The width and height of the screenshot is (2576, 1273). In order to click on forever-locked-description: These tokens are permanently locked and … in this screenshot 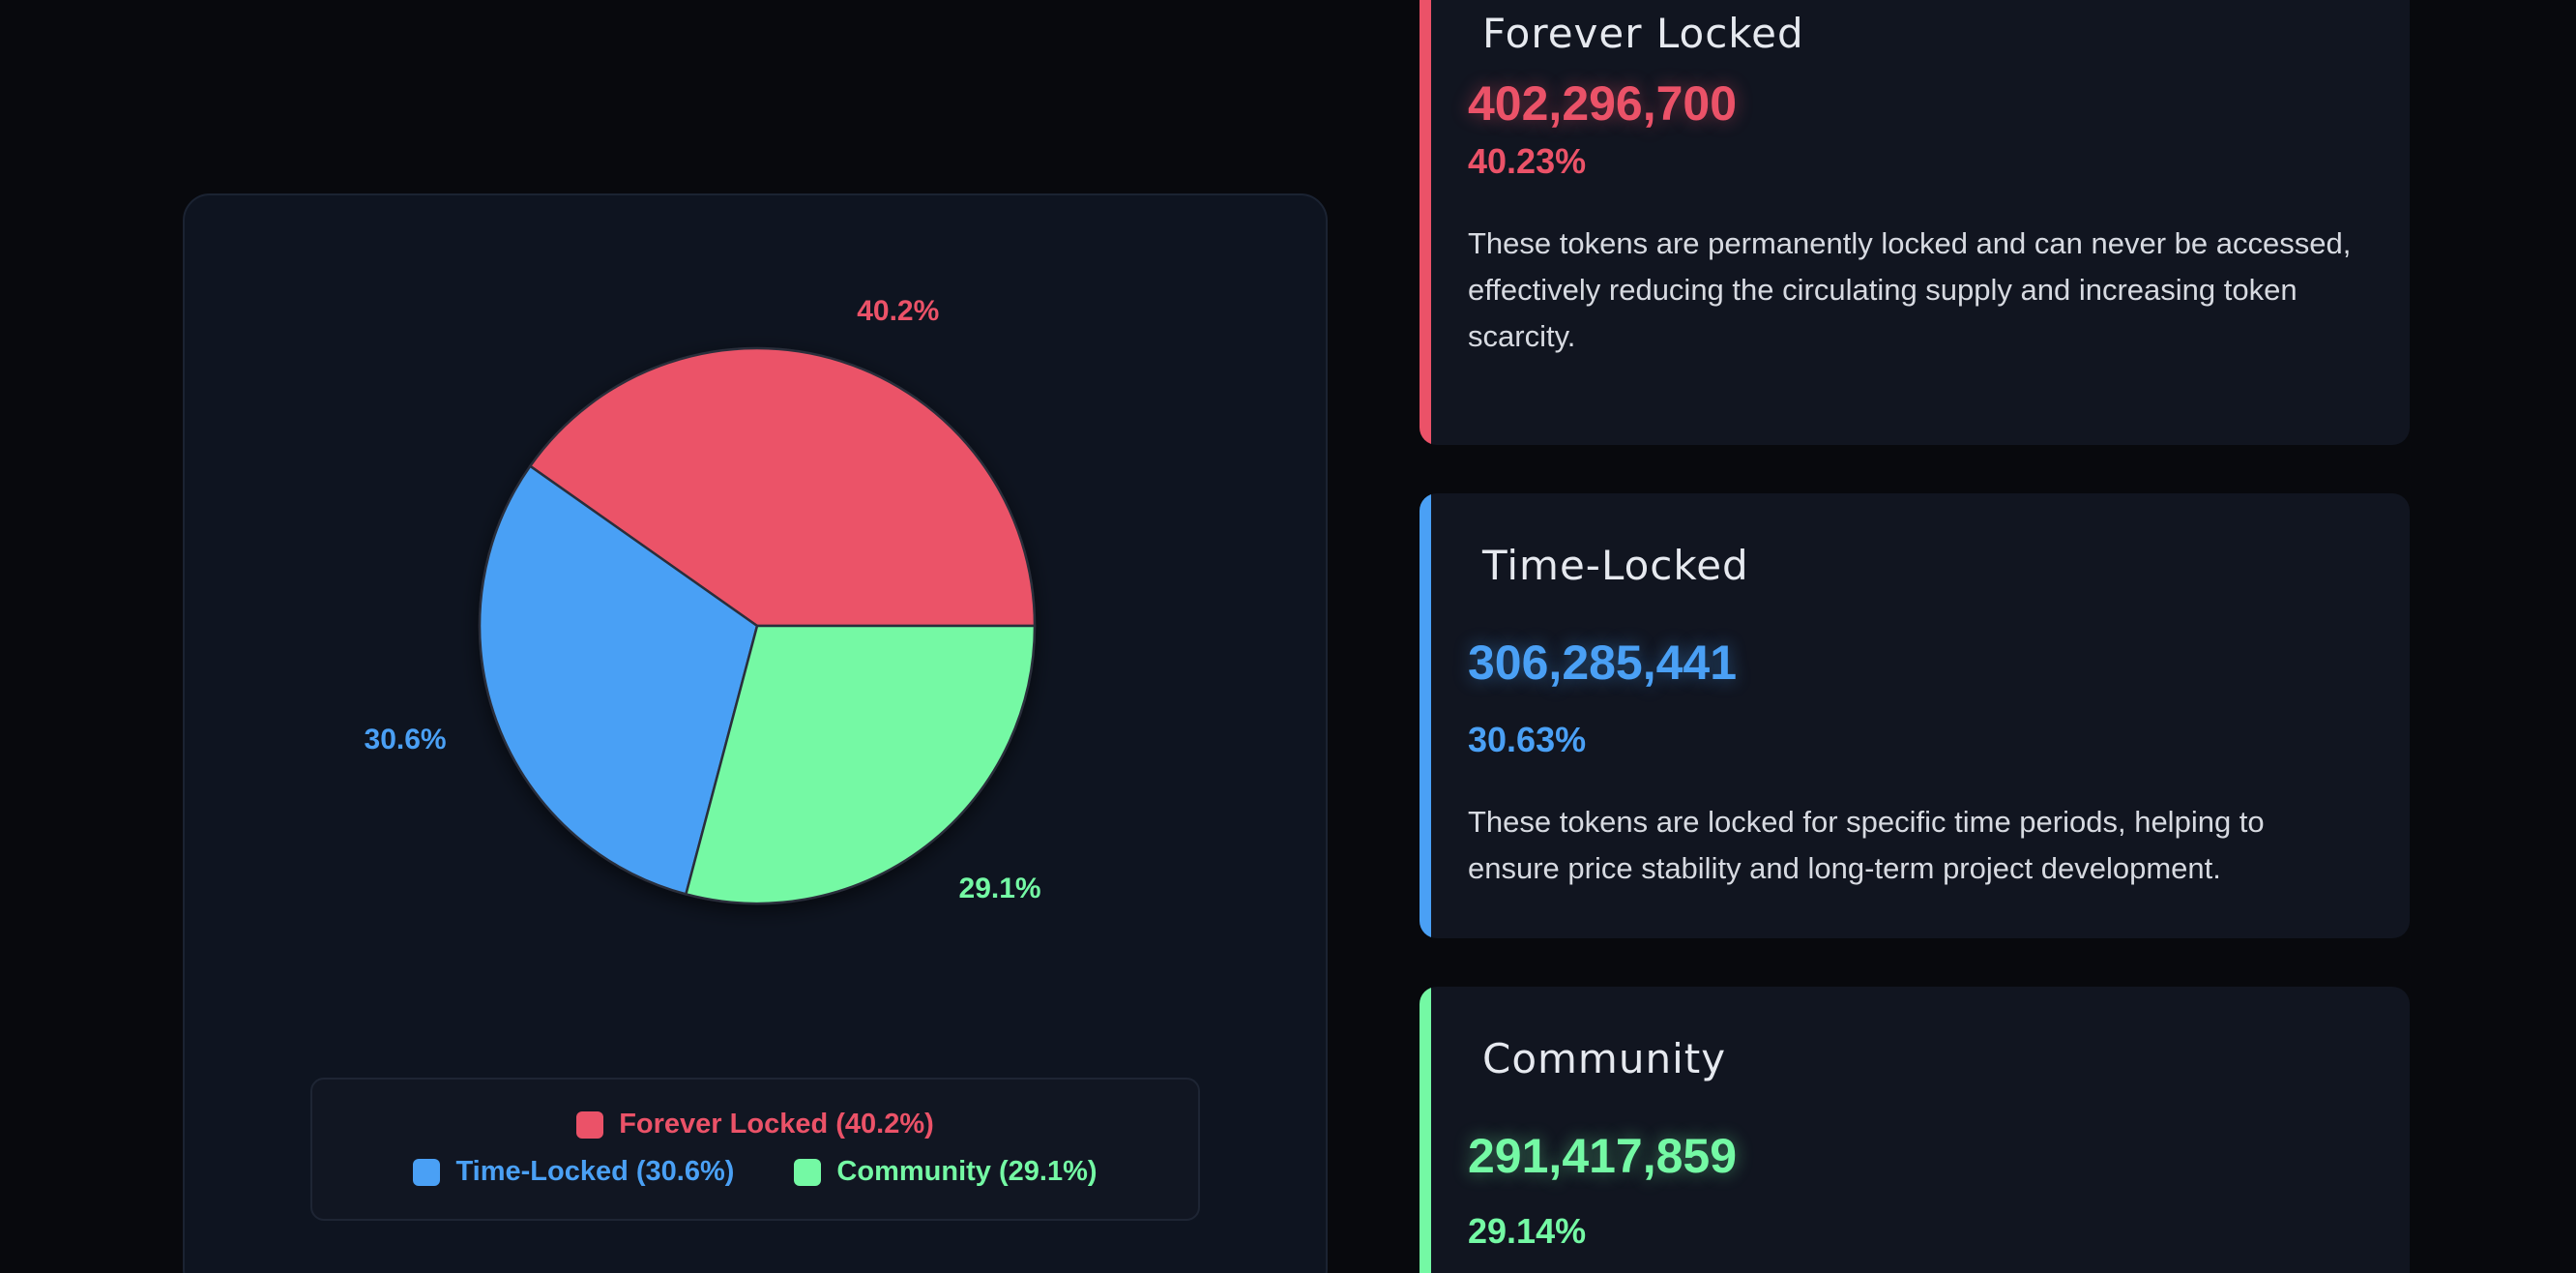, I will do `click(1910, 289)`.